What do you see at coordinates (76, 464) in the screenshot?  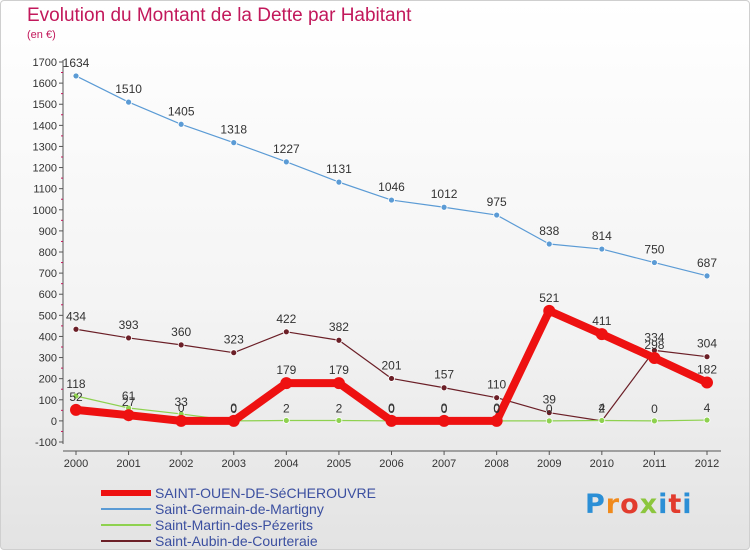 I see `x-tick-label: 2000` at bounding box center [76, 464].